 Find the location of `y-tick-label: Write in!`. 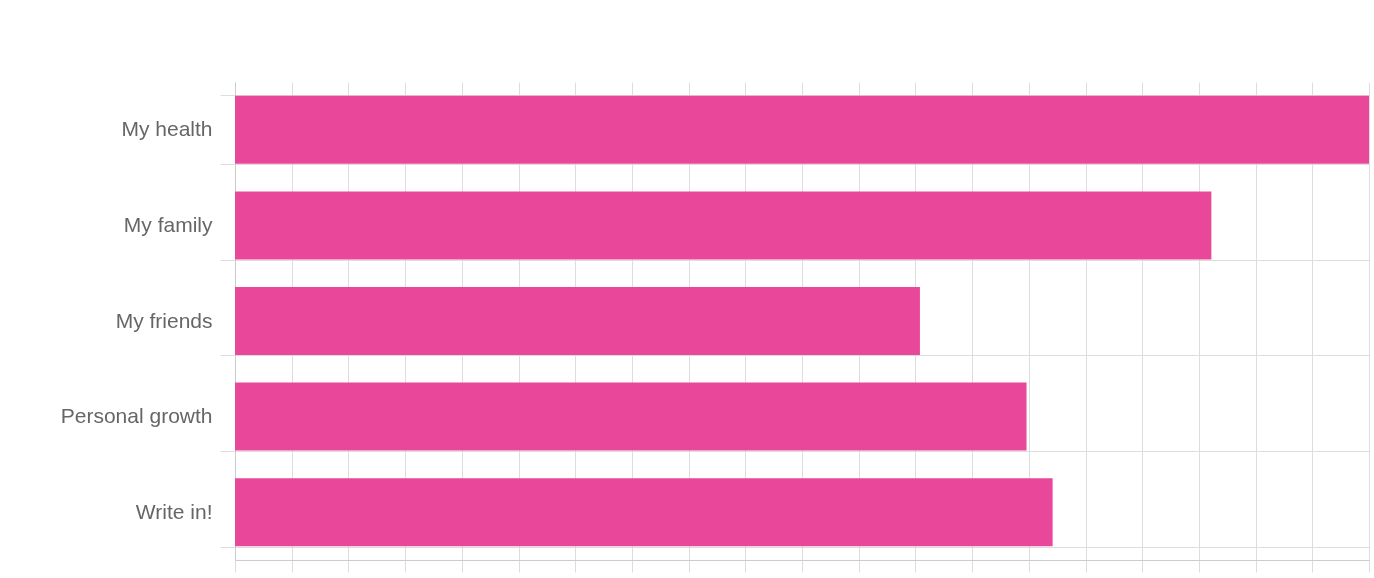

y-tick-label: Write in! is located at coordinates (174, 511).